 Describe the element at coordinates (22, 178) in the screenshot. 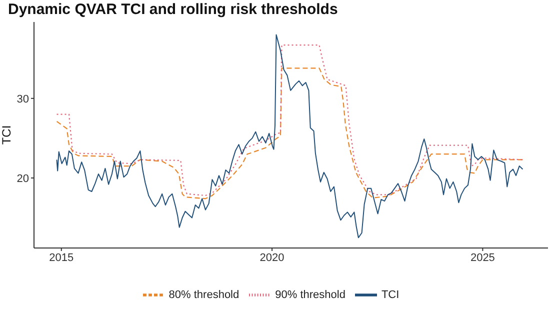

I see `y-tick-label: 20` at that location.